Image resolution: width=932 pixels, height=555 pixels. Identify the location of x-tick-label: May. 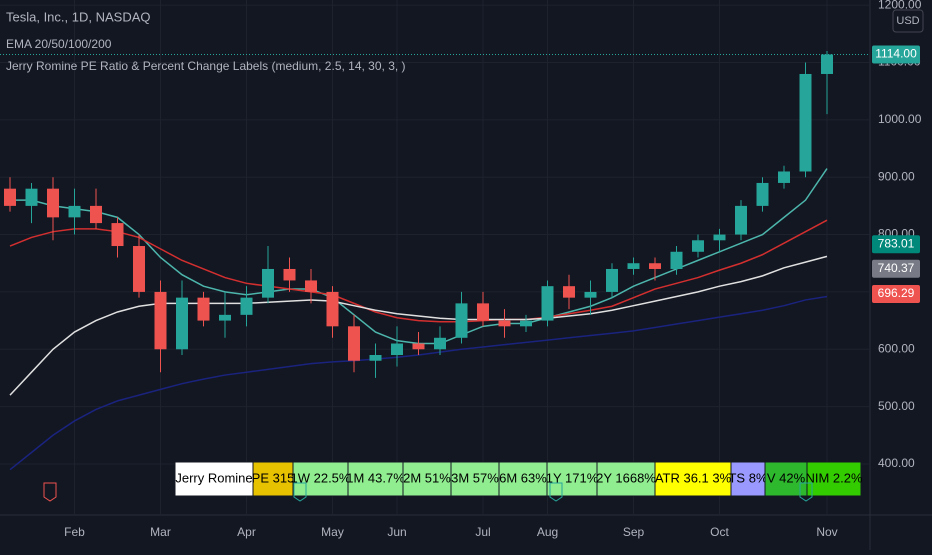
(332, 532).